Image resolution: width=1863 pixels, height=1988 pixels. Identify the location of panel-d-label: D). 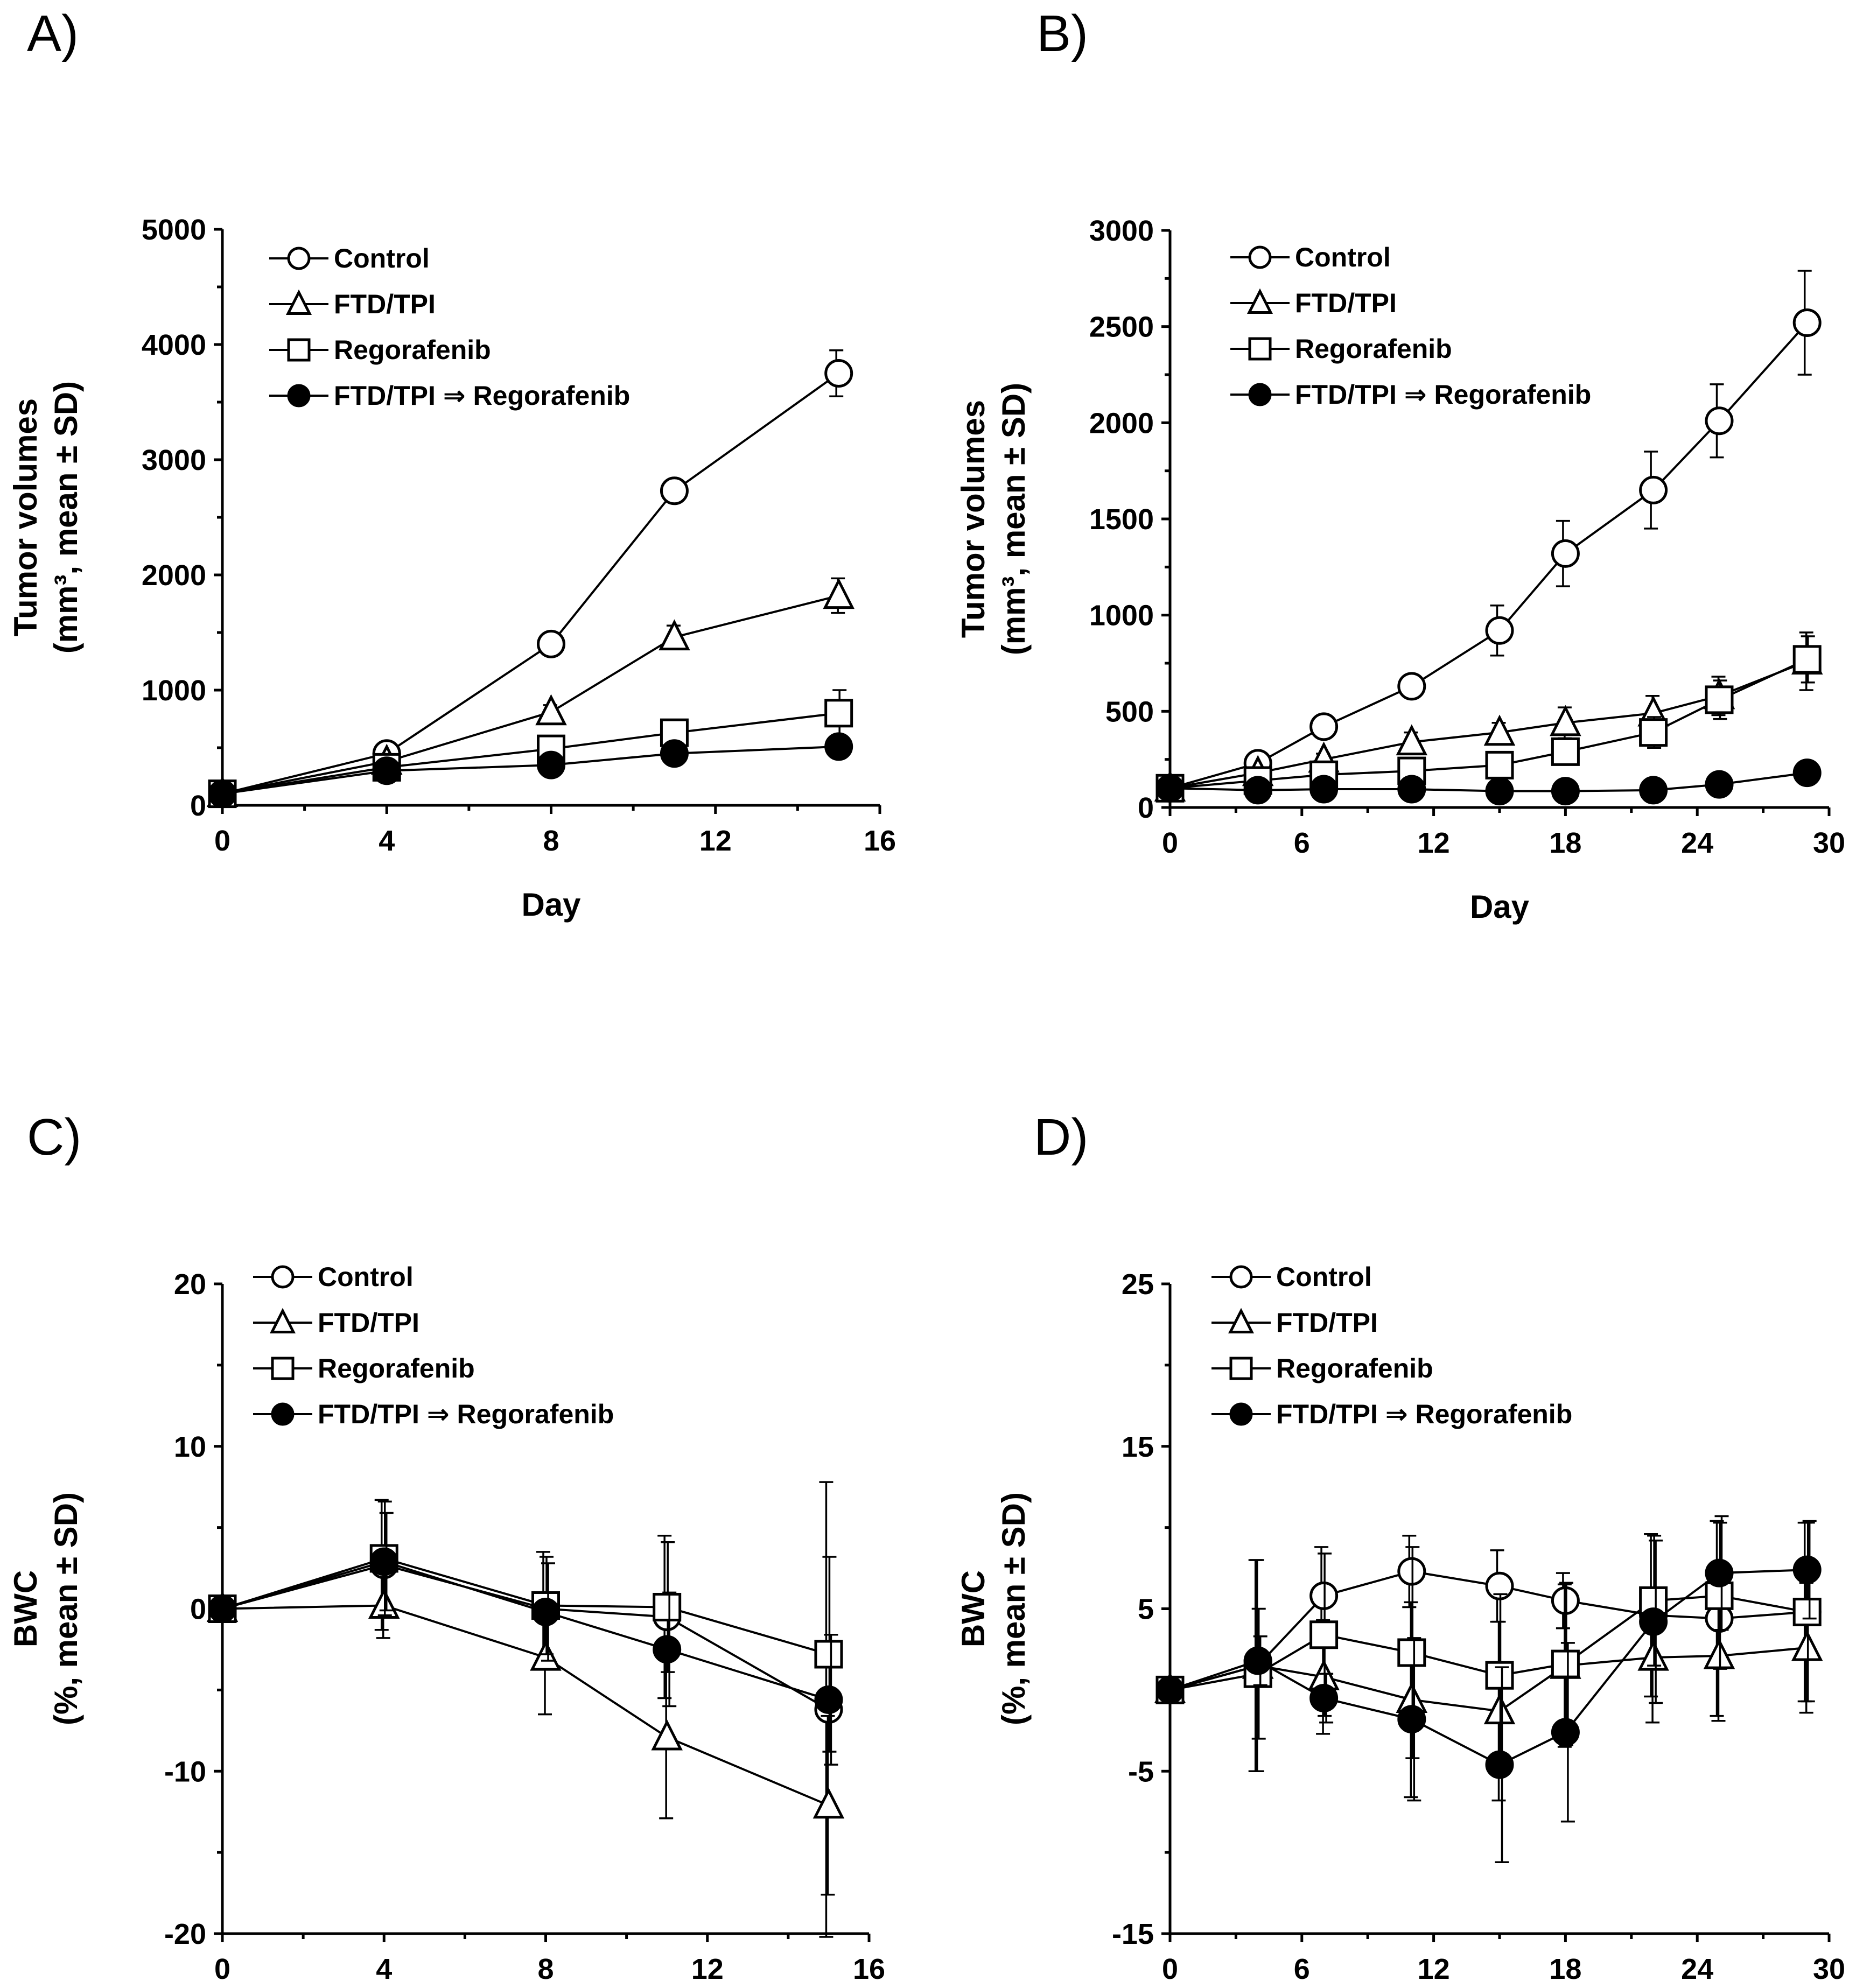
(1061, 1137).